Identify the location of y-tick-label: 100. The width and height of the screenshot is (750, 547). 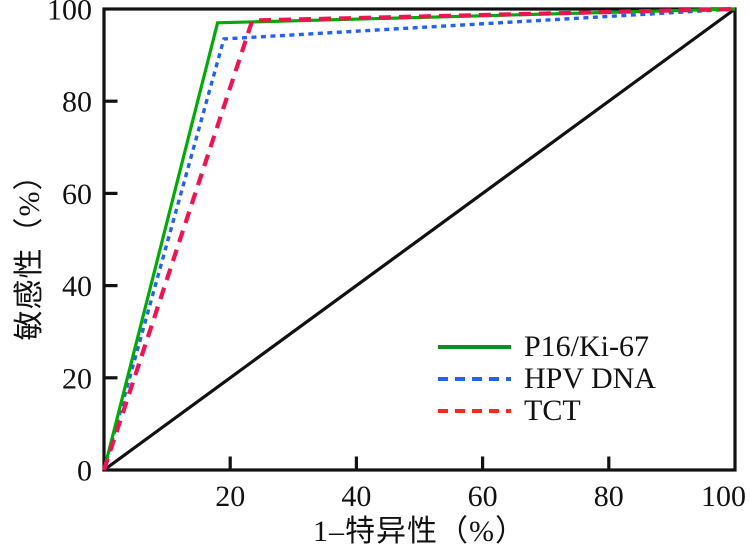
(69, 13).